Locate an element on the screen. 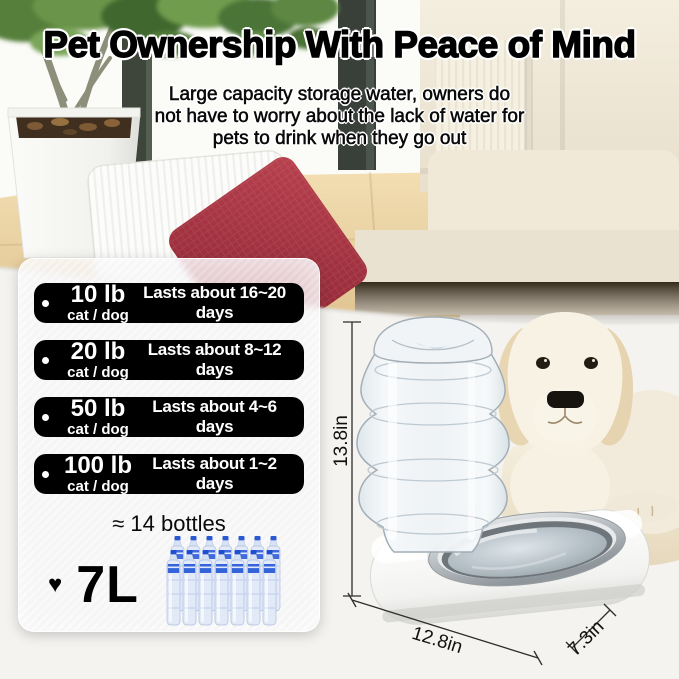 The image size is (679, 679). height-dimension-label: 13.8in is located at coordinates (341, 441).